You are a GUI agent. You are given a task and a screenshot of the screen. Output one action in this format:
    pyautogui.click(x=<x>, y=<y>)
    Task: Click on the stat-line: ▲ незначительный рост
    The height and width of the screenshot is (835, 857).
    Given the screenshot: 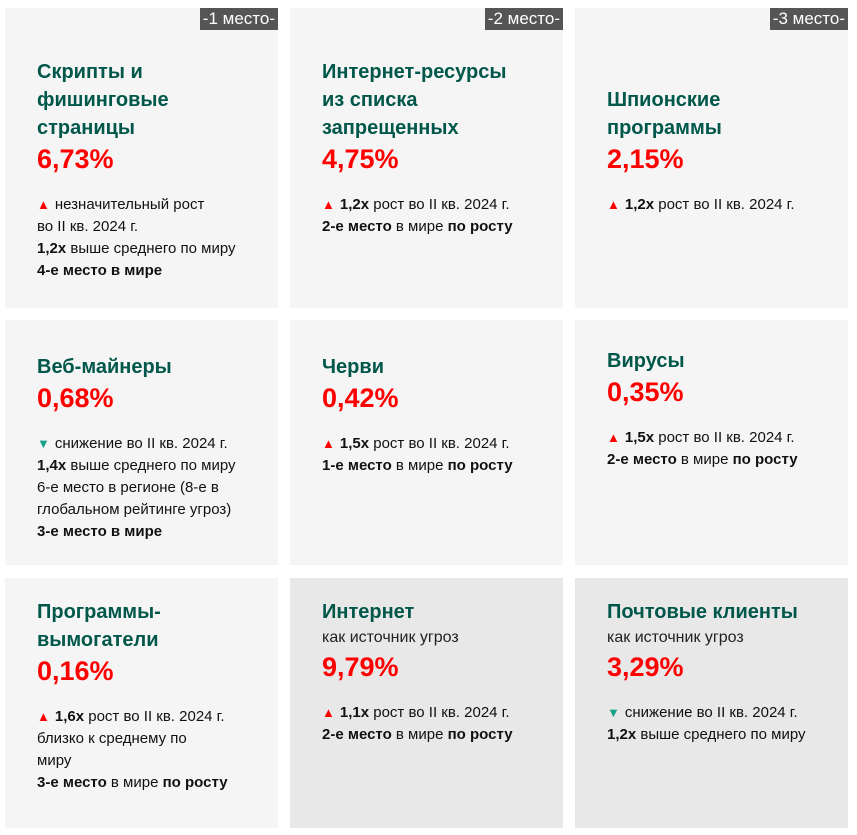 What is the action you would take?
    pyautogui.click(x=152, y=205)
    